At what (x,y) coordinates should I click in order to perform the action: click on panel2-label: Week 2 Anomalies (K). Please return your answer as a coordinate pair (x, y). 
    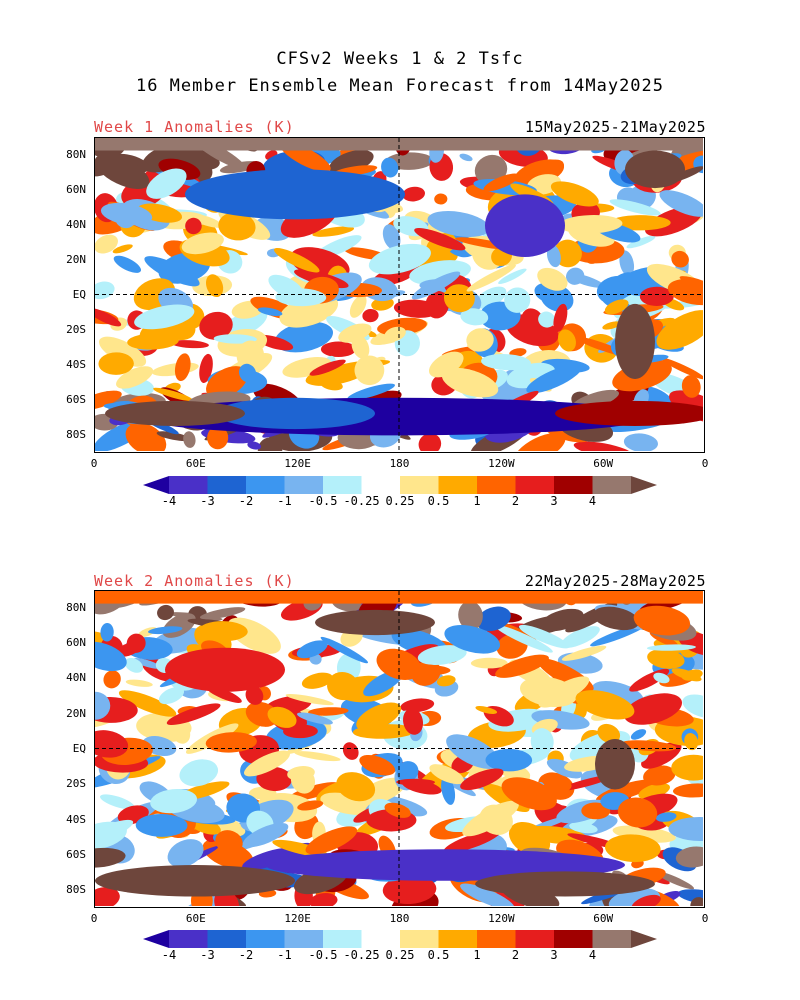
    Looking at the image, I should click on (194, 581).